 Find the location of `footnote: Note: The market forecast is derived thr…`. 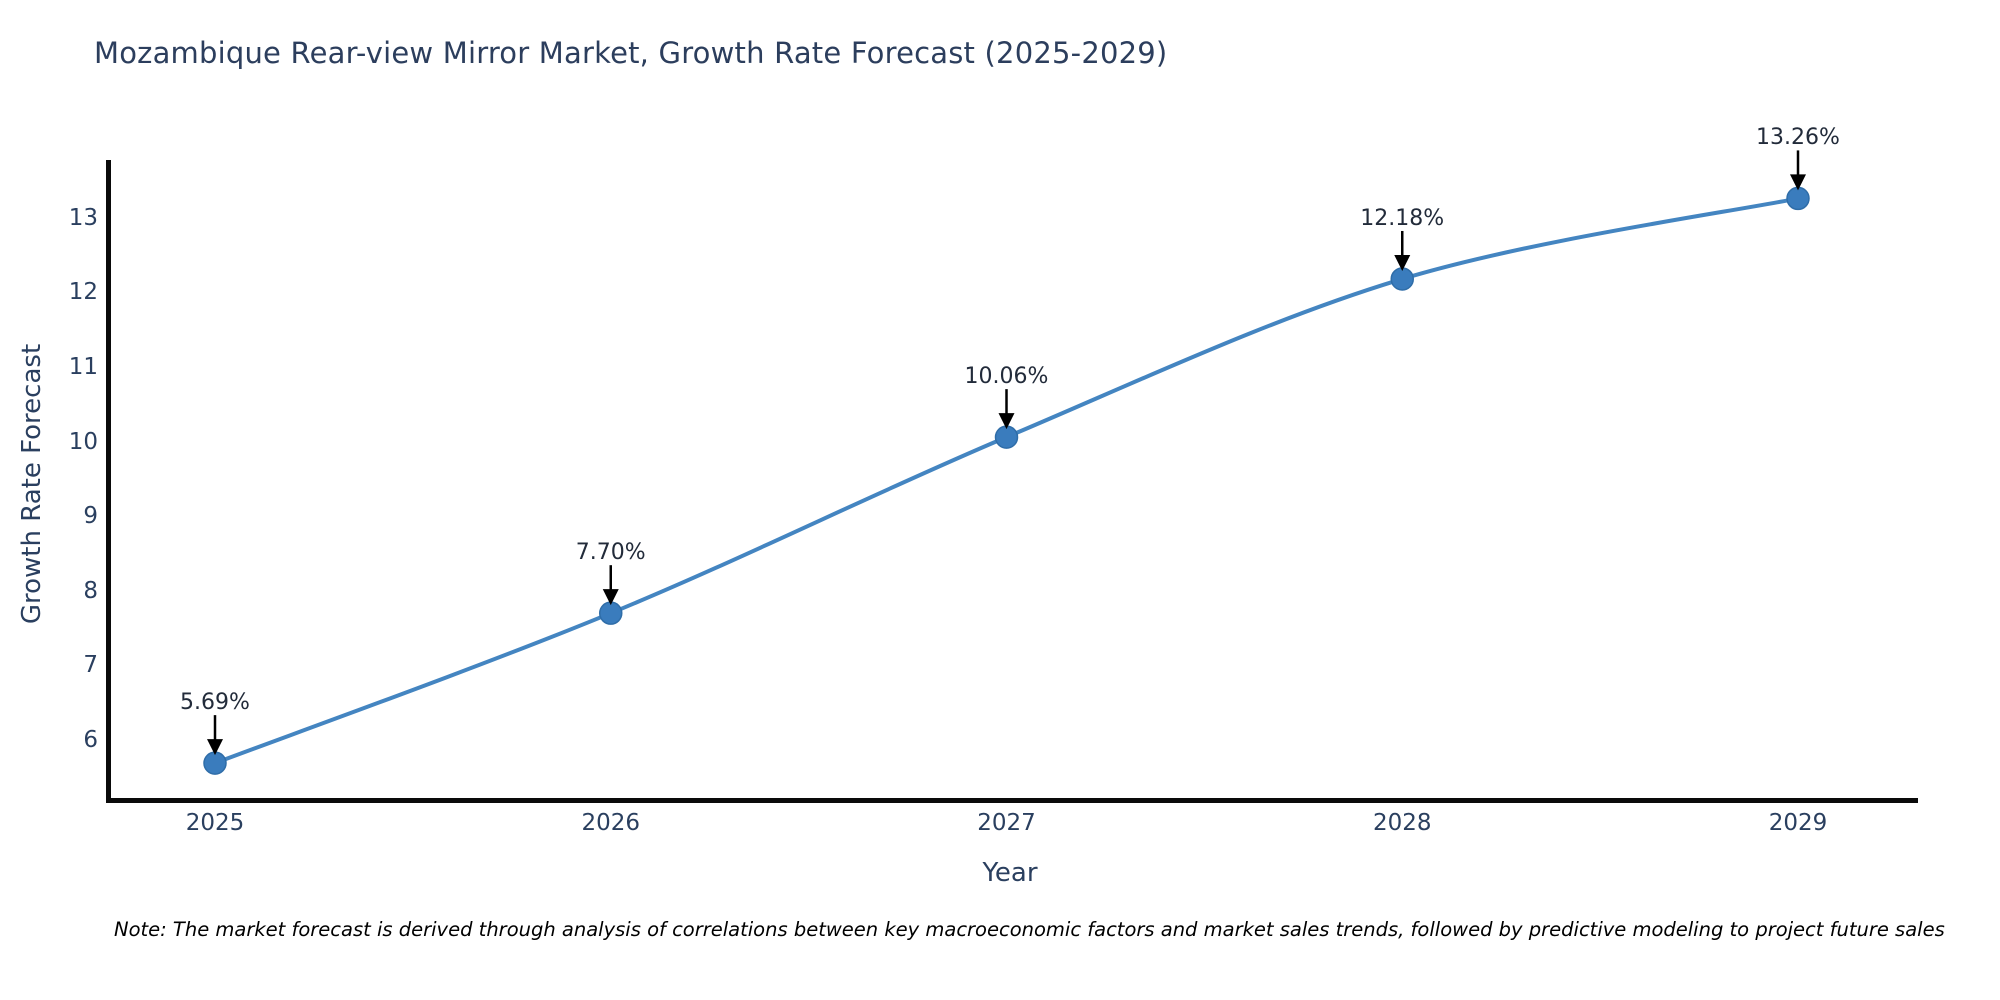

footnote: Note: The market forecast is derived thr… is located at coordinates (1029, 929).